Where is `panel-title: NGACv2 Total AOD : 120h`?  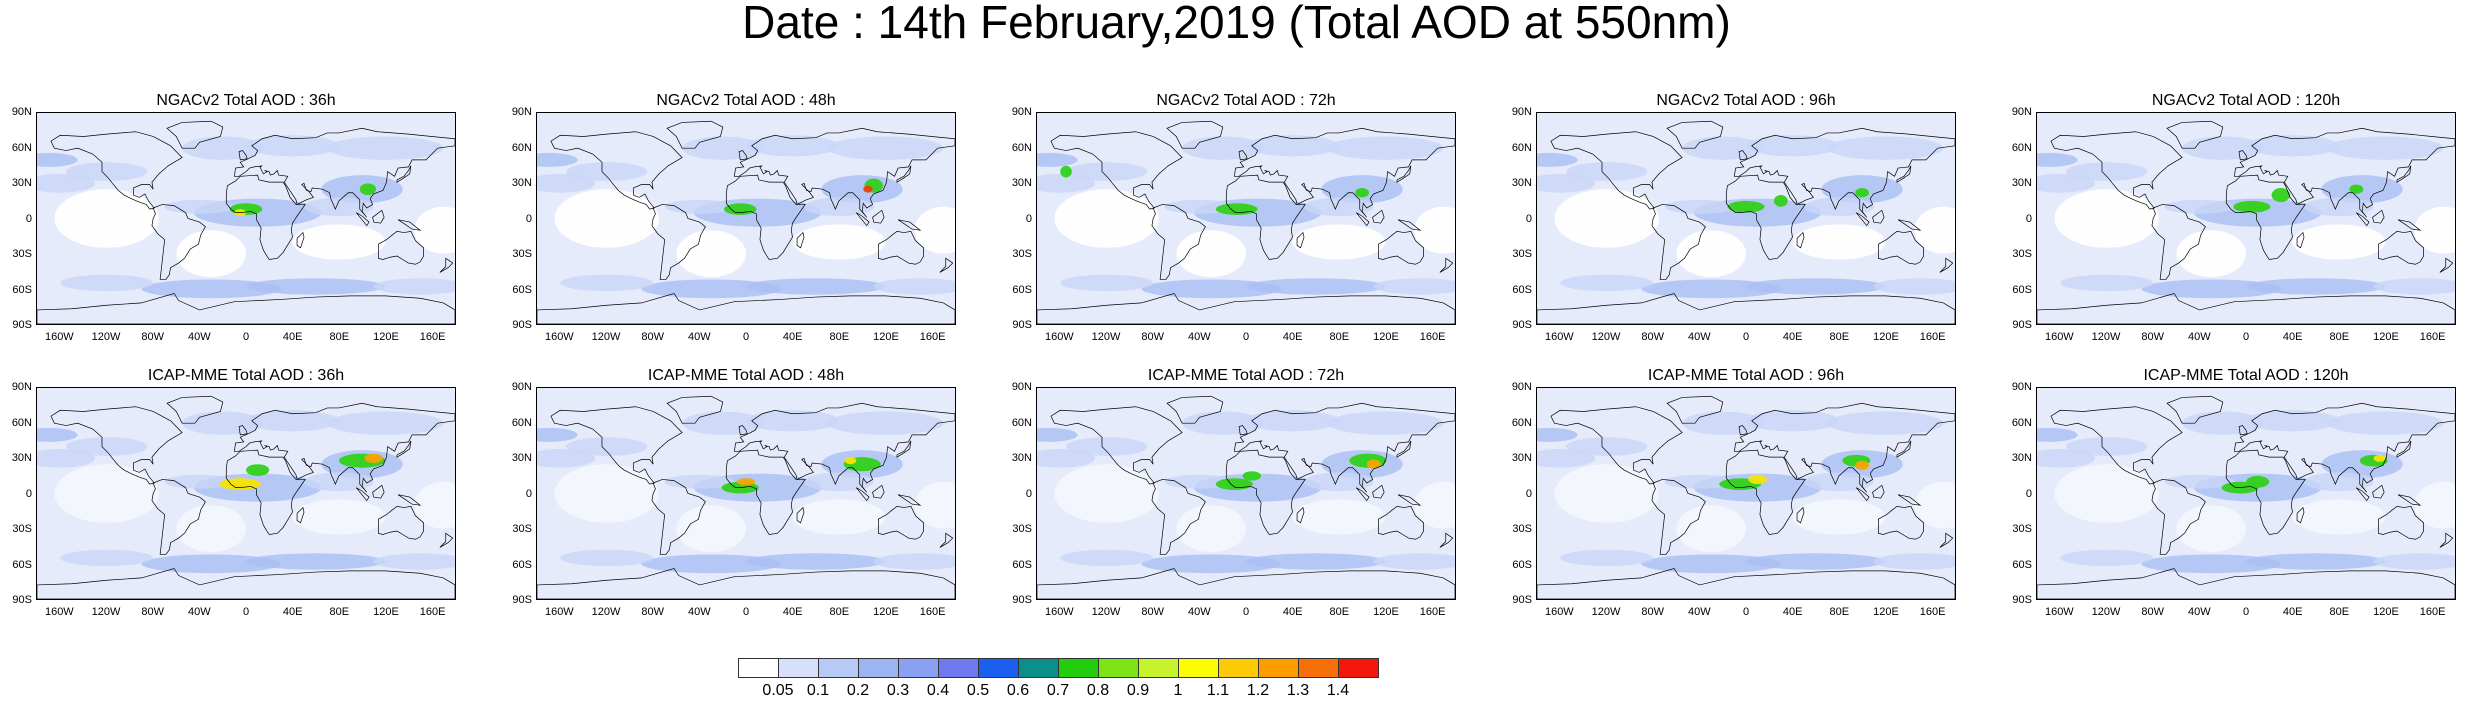
panel-title: NGACv2 Total AOD : 120h is located at coordinates (2246, 100).